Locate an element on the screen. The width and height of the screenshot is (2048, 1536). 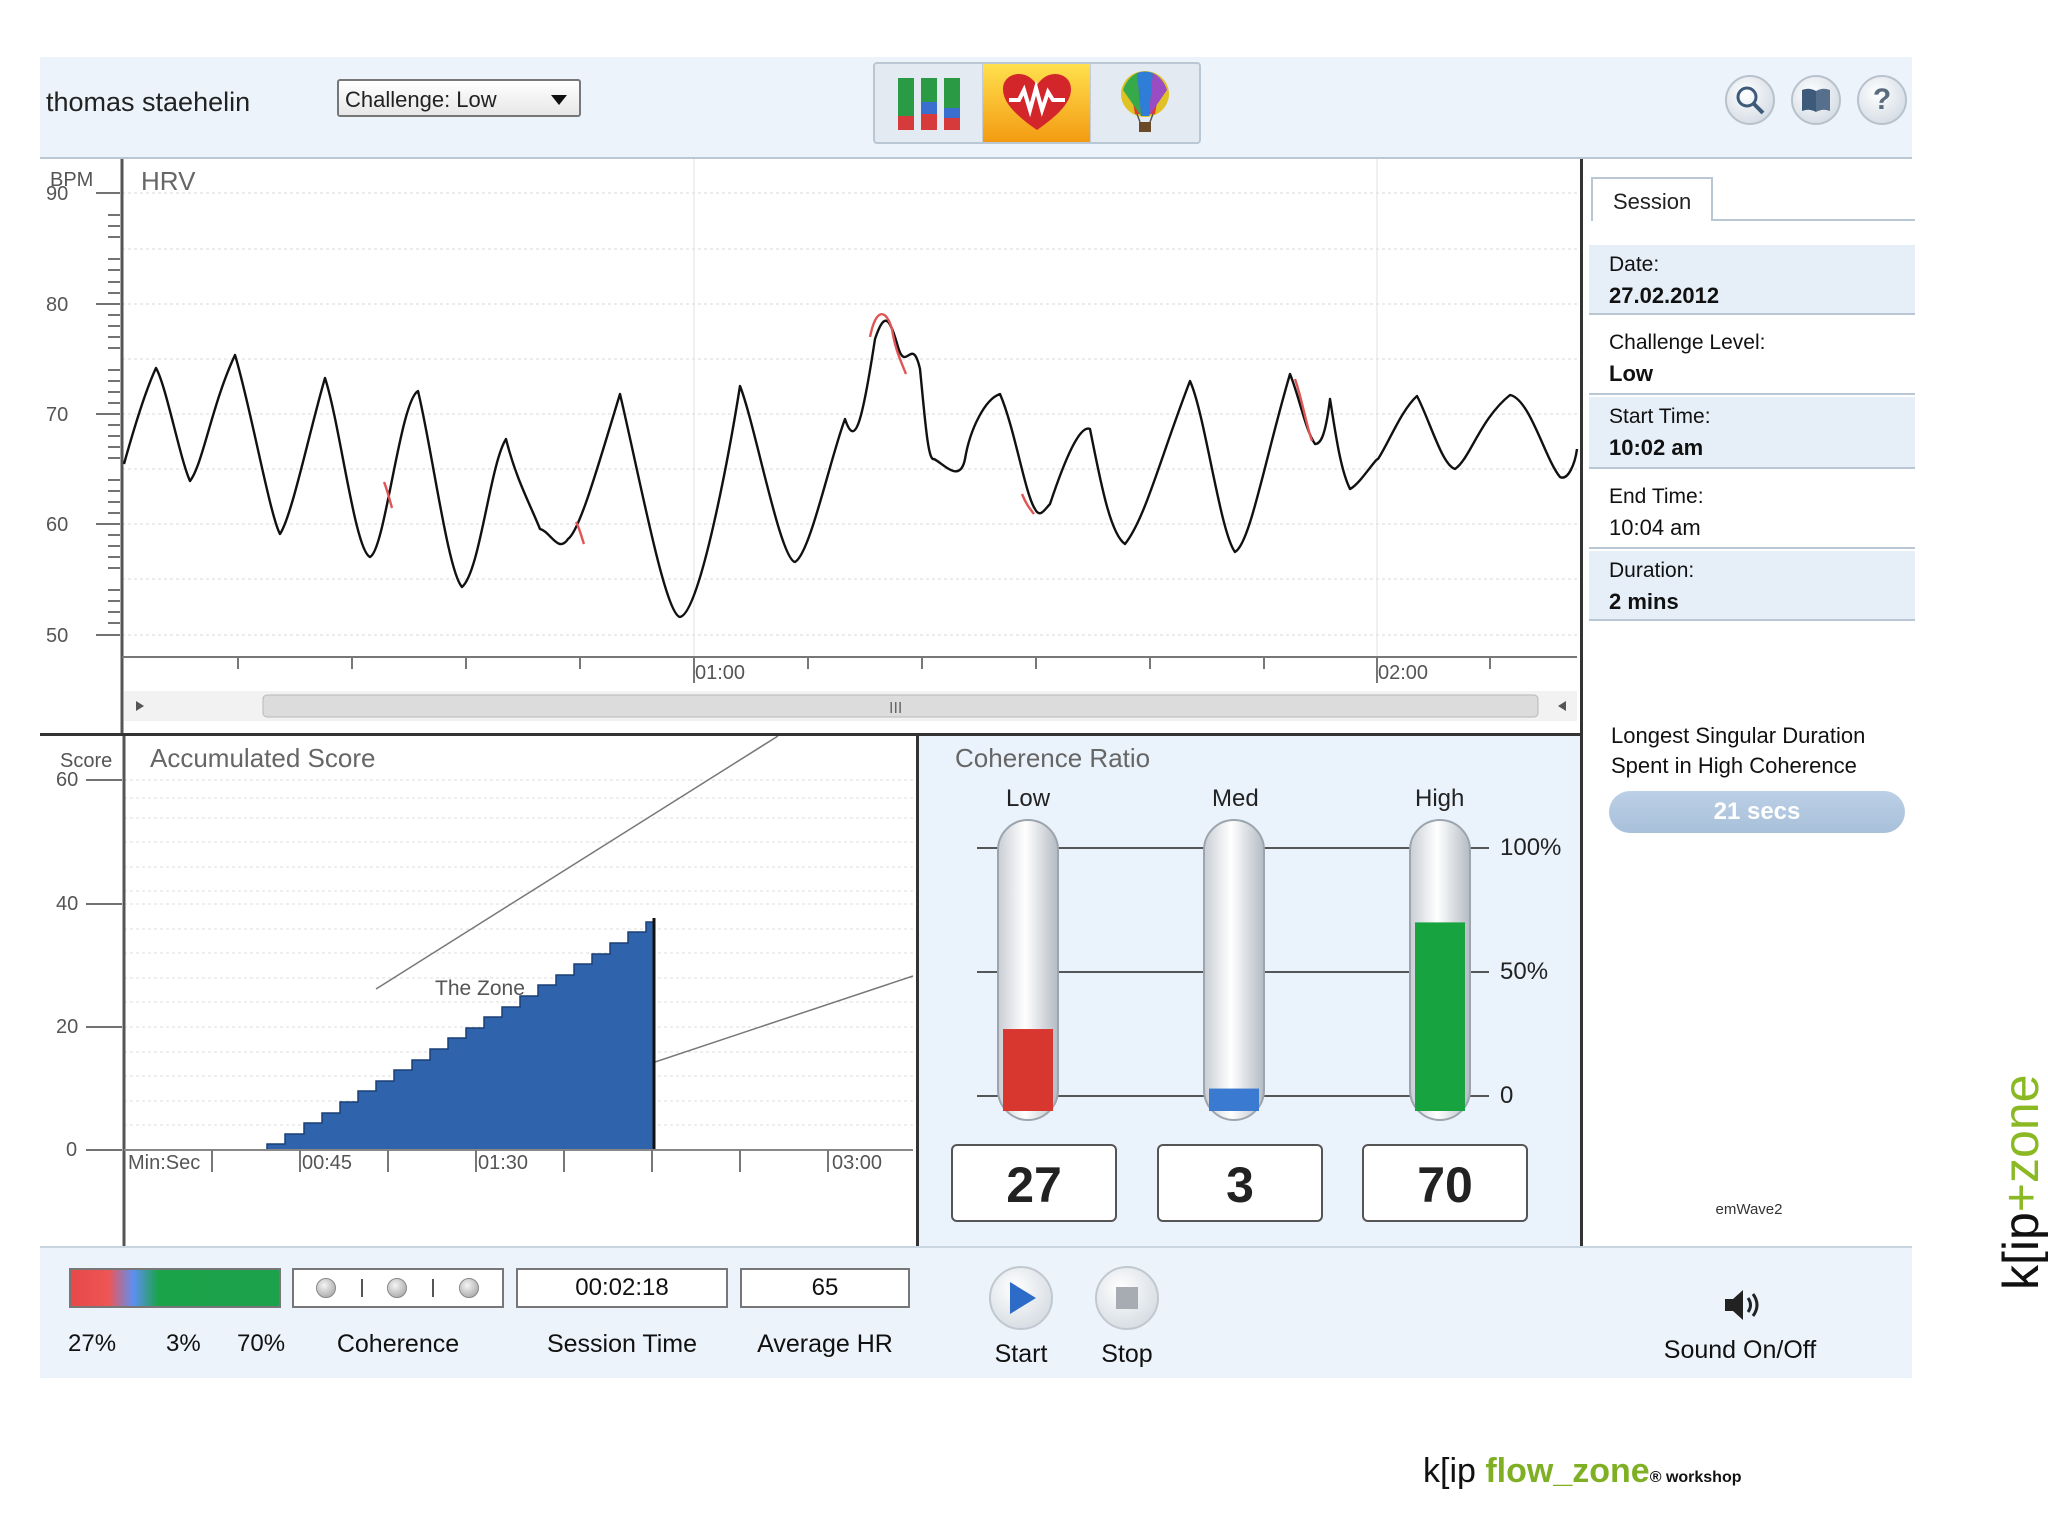
coherence-high-gauge: High is located at coordinates (1440, 953).